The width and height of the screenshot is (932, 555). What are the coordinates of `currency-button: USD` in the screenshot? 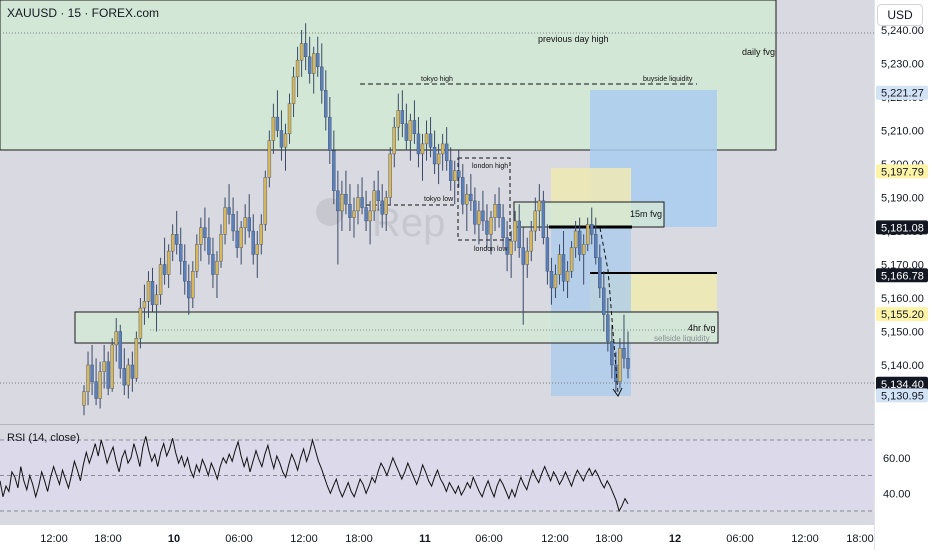 It's located at (900, 15).